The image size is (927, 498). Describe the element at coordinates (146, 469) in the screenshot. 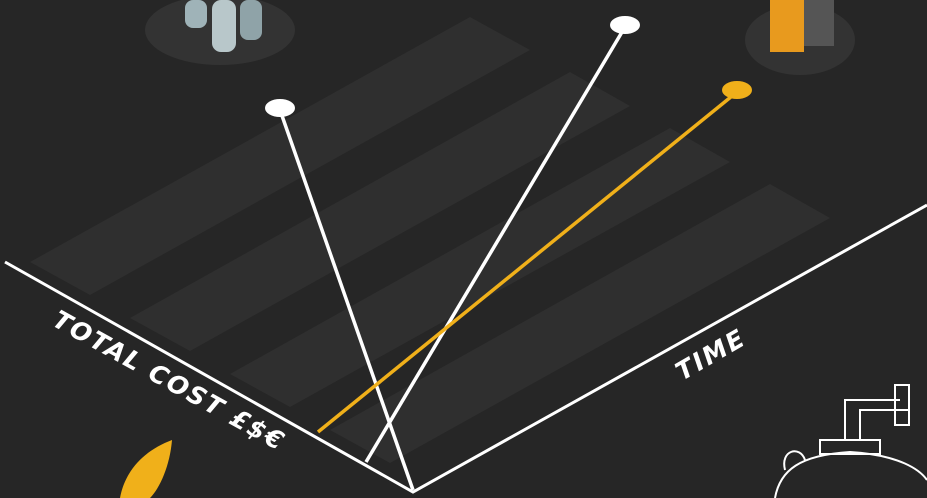

I see `leaf-icon` at that location.